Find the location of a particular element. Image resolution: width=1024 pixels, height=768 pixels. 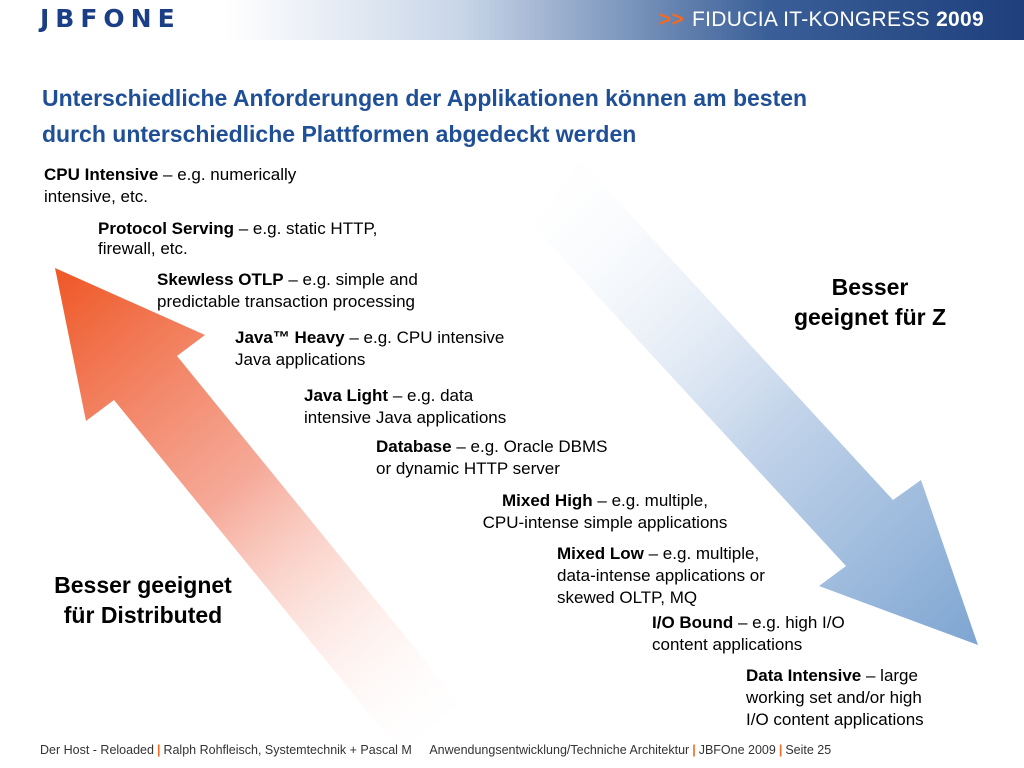

workload-desc: – e.g. numerically is located at coordinates (227, 174).